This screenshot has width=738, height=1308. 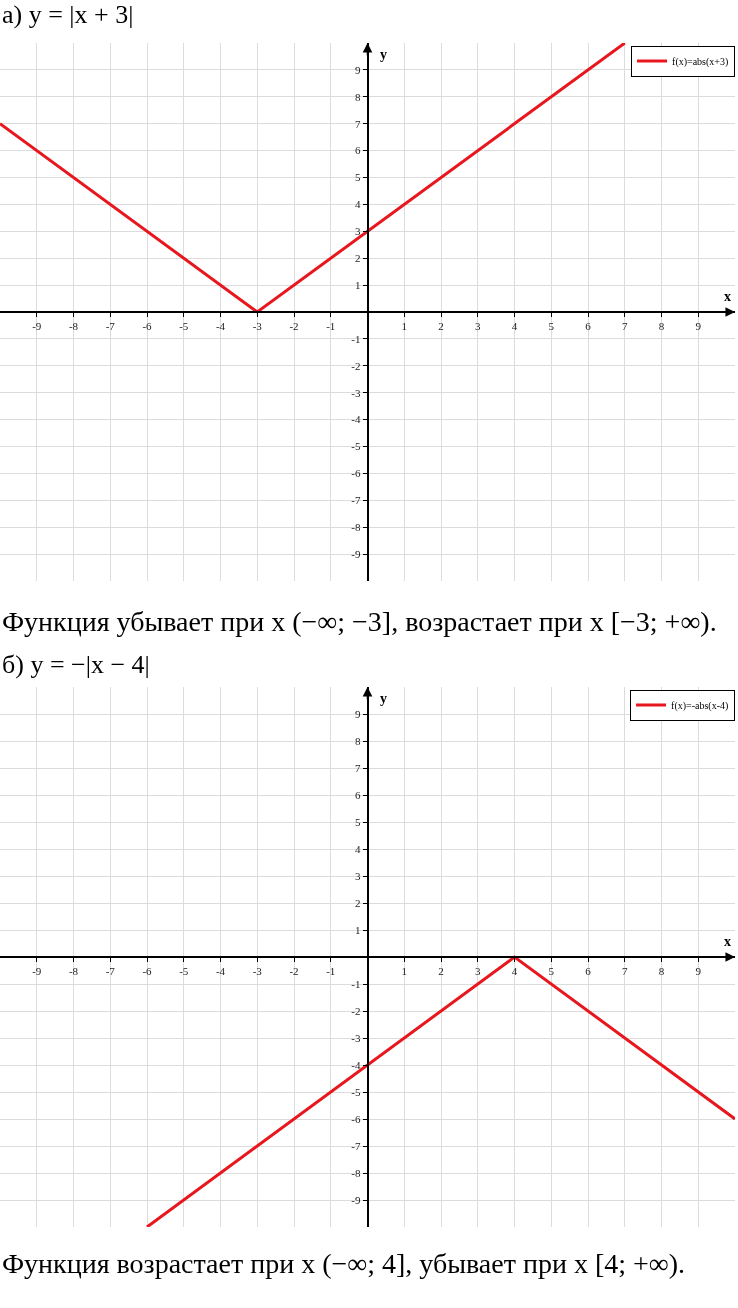 I want to click on chart-title: б) y = −|x − 4|, so click(x=76, y=664).